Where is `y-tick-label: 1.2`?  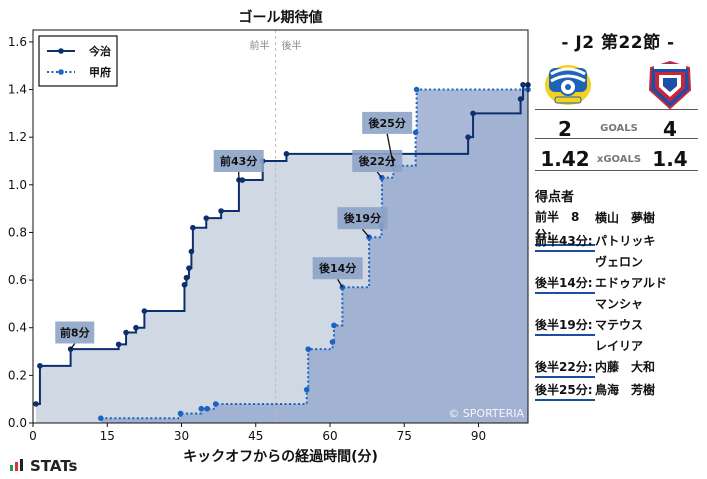 y-tick-label: 1.2 is located at coordinates (17, 137).